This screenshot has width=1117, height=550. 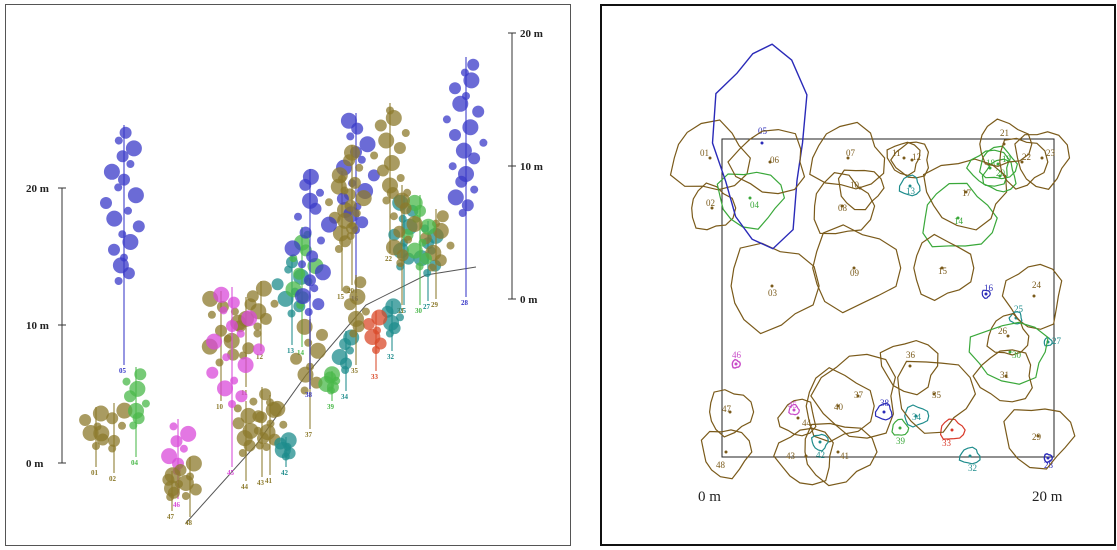 I want to click on profile-tree-label-42: 42, so click(x=285, y=473).